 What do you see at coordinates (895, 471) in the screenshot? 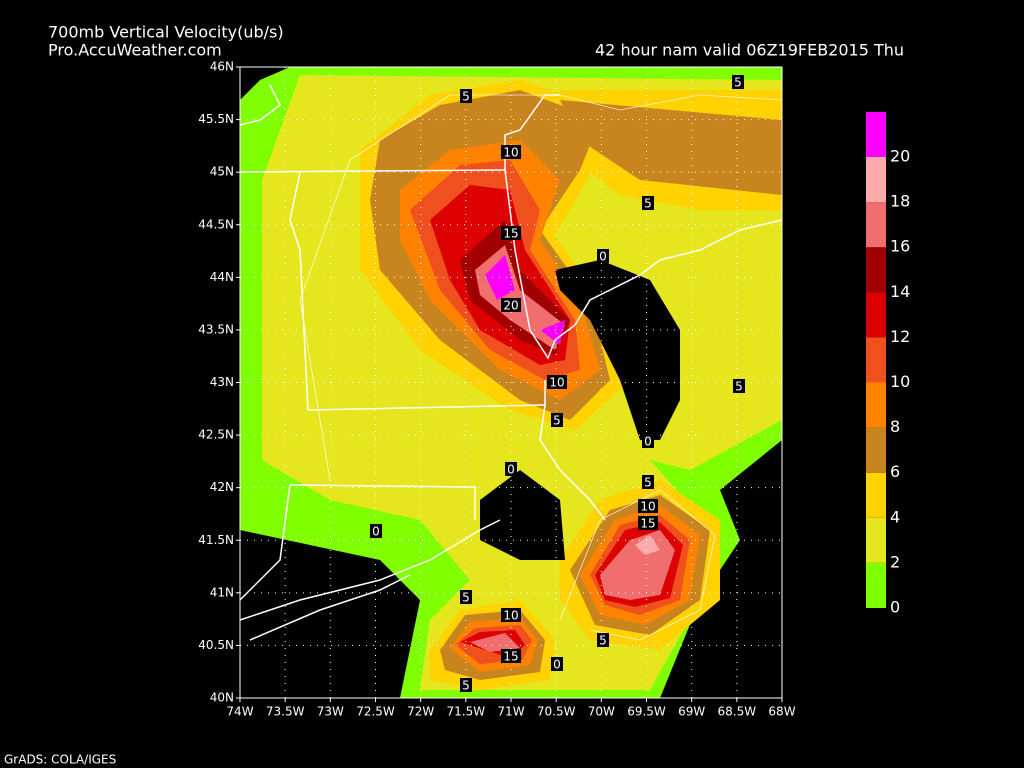
I see `colorbar-label: 6` at bounding box center [895, 471].